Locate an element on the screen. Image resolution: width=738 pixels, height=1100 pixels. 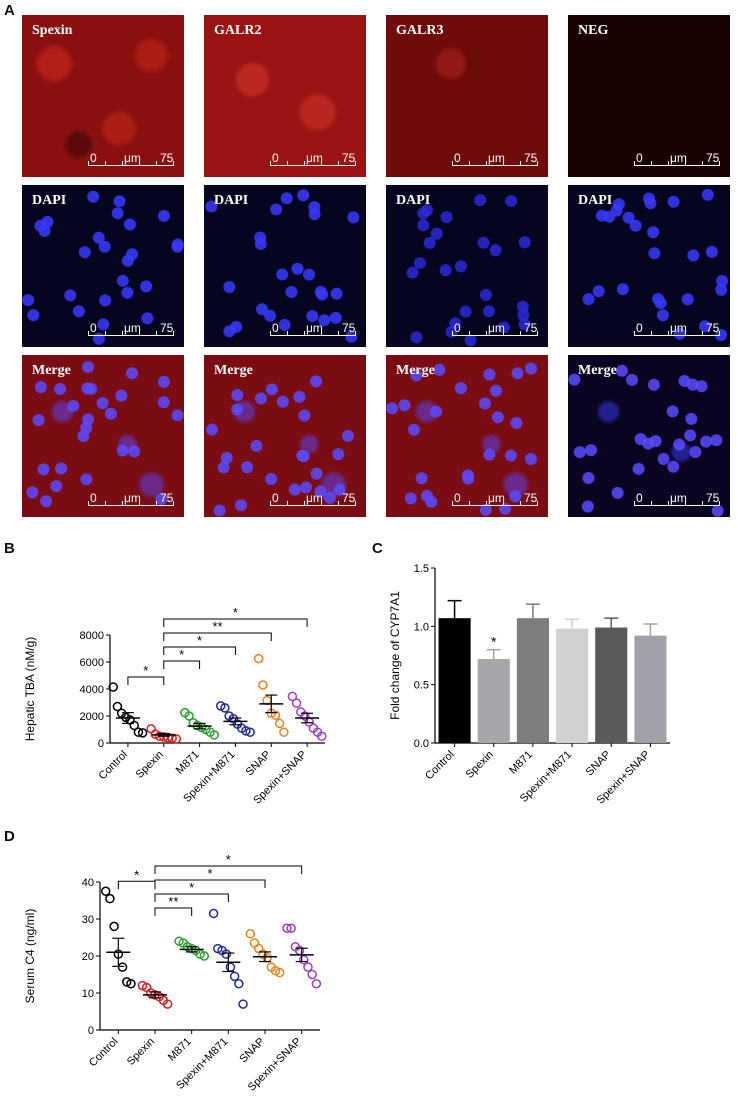
micrograph-label: GALR3 is located at coordinates (420, 30).